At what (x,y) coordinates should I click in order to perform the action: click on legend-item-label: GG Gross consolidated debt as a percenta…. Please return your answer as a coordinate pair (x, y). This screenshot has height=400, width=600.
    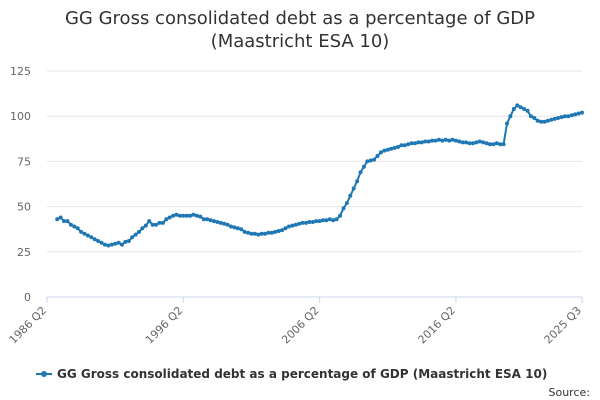
    Looking at the image, I should click on (302, 374).